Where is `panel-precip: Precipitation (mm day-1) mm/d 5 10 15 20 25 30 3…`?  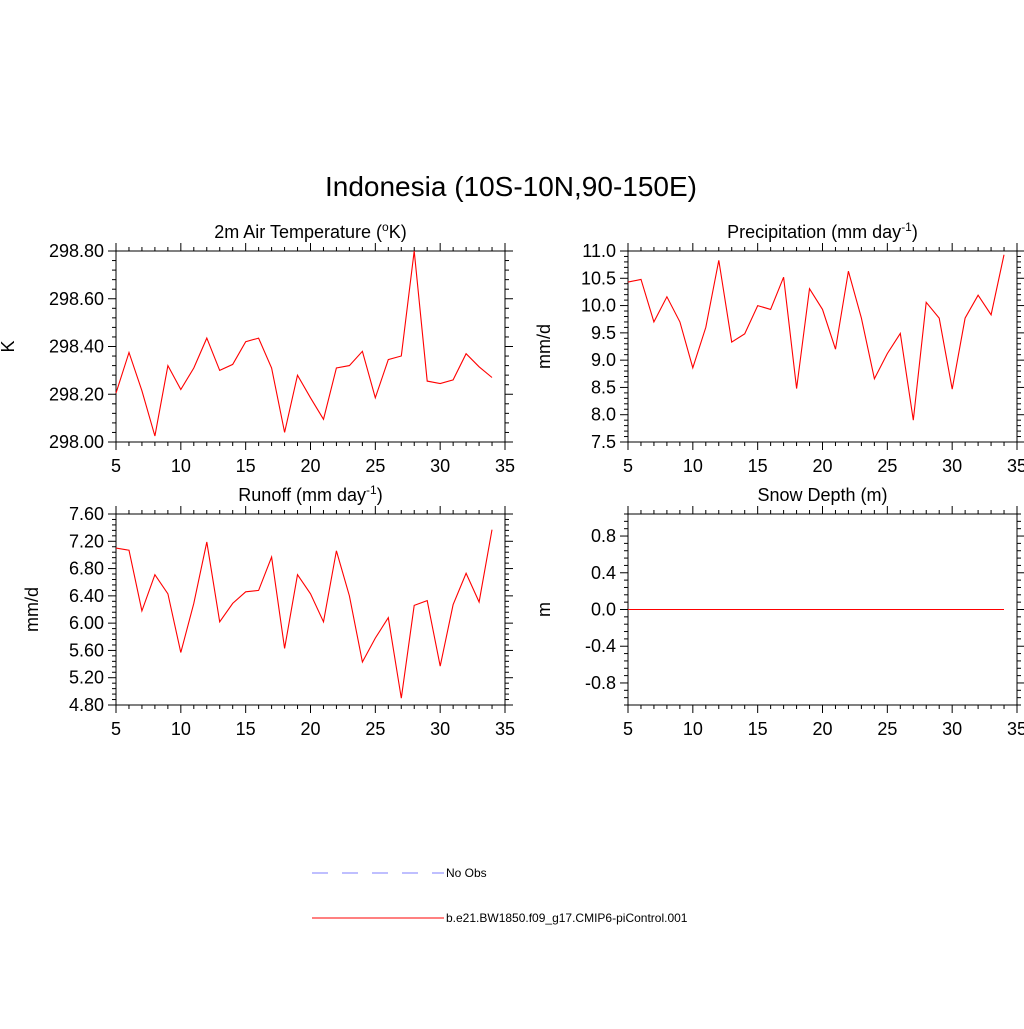
panel-precip: Precipitation (mm day-1) mm/d 5 10 15 20 25 30 3… is located at coordinates (779, 348).